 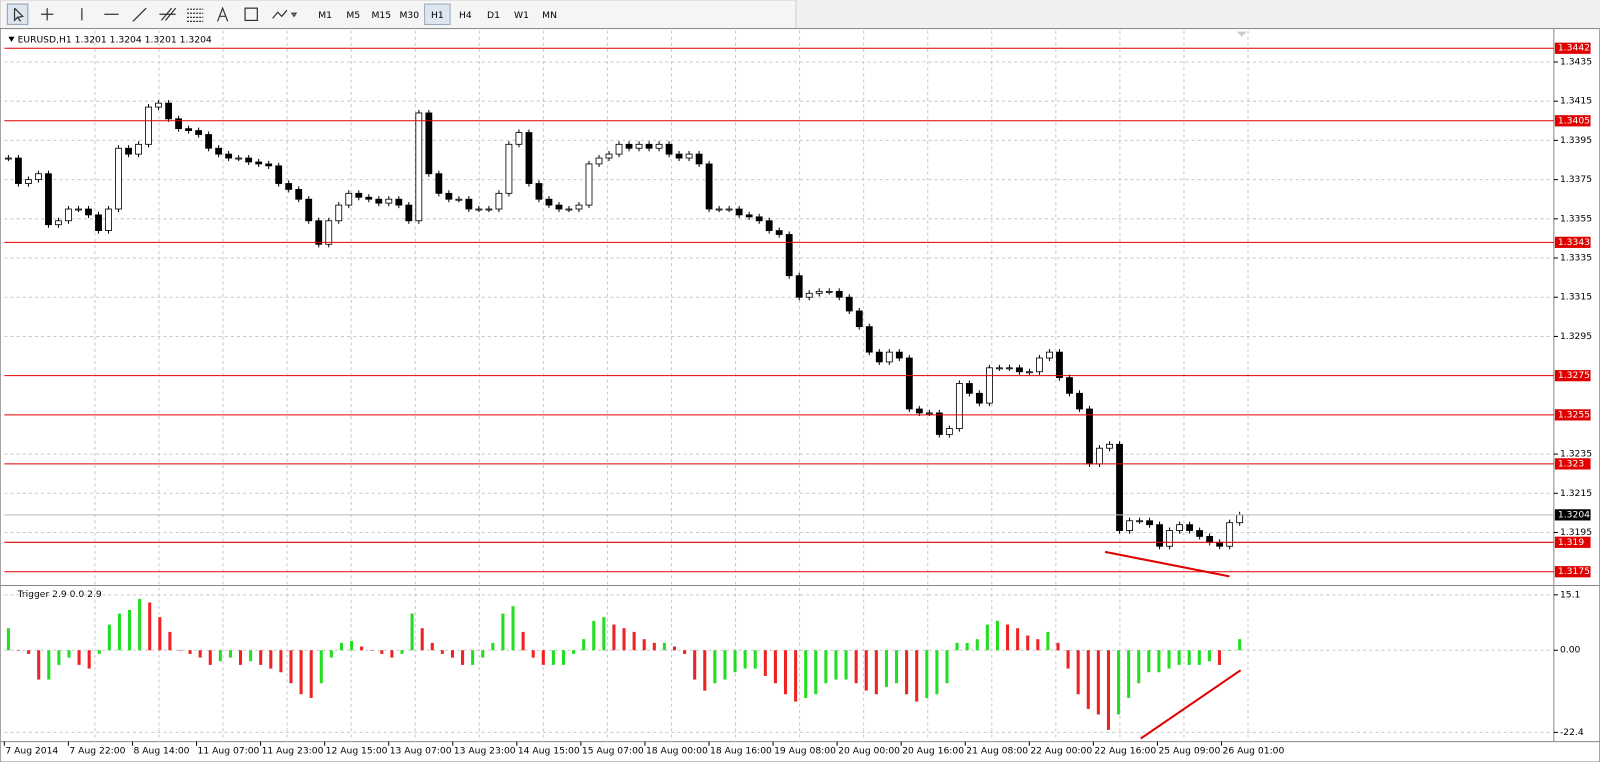 What do you see at coordinates (1576, 532) in the screenshot?
I see `price-label: 1.3195` at bounding box center [1576, 532].